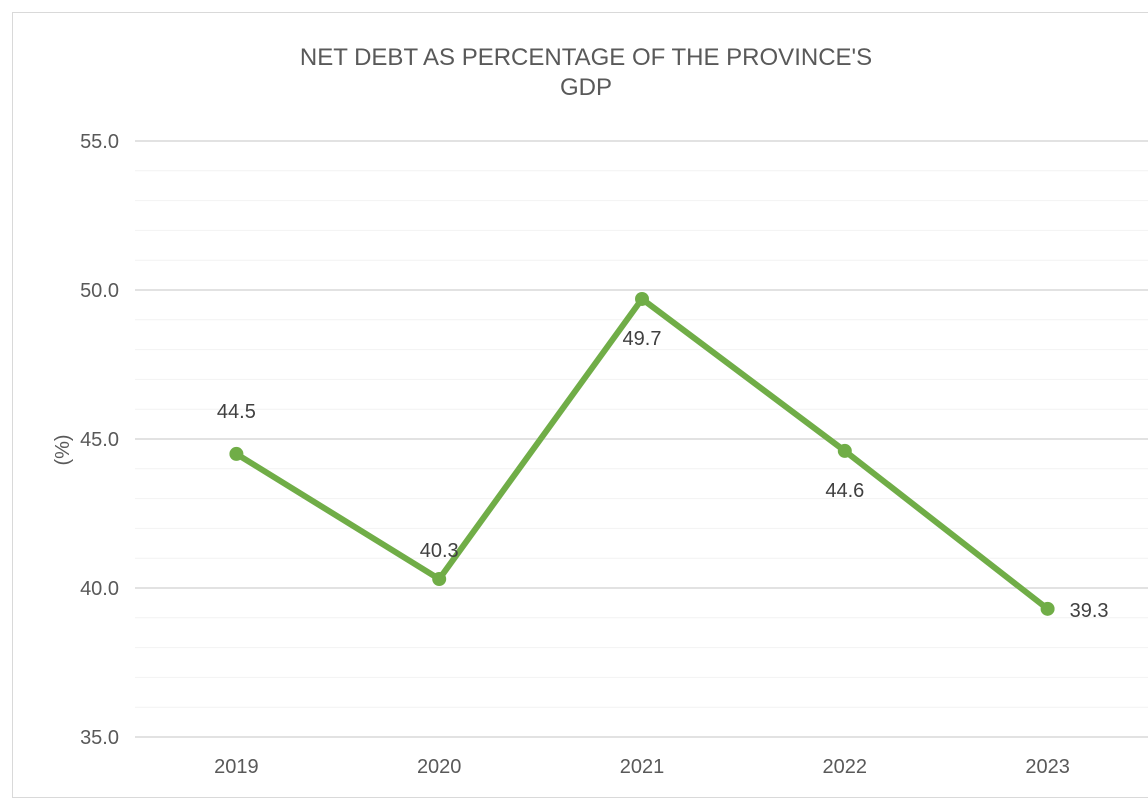 This screenshot has height=799, width=1148. What do you see at coordinates (99, 589) in the screenshot?
I see `y-tick-label: 40.0` at bounding box center [99, 589].